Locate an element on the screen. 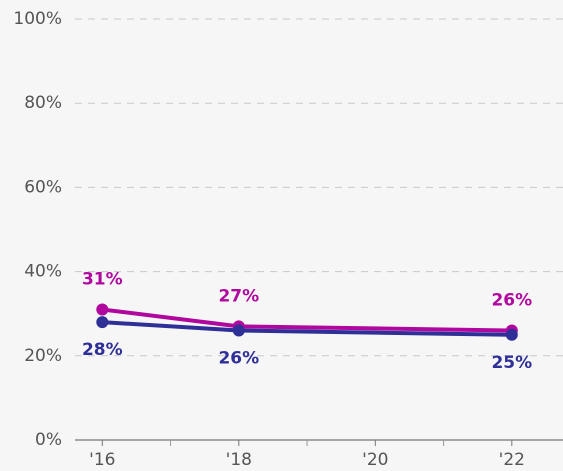  x-tick-label: '16 is located at coordinates (102, 460).